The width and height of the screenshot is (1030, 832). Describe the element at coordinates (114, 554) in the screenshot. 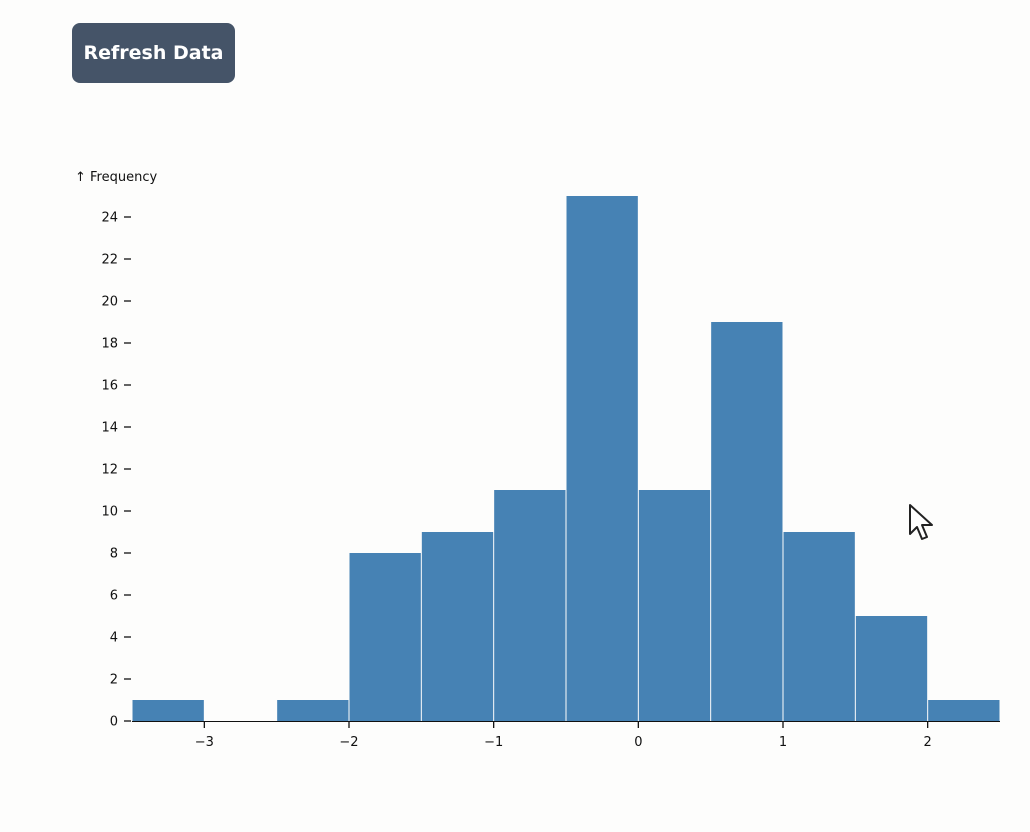

I see `y-tick-label: 8` at that location.